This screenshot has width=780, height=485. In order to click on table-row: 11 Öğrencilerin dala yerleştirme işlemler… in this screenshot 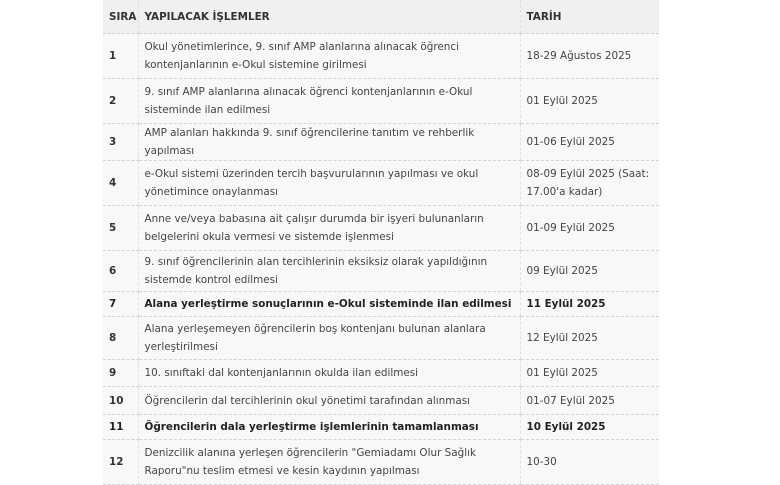, I will do `click(381, 427)`.